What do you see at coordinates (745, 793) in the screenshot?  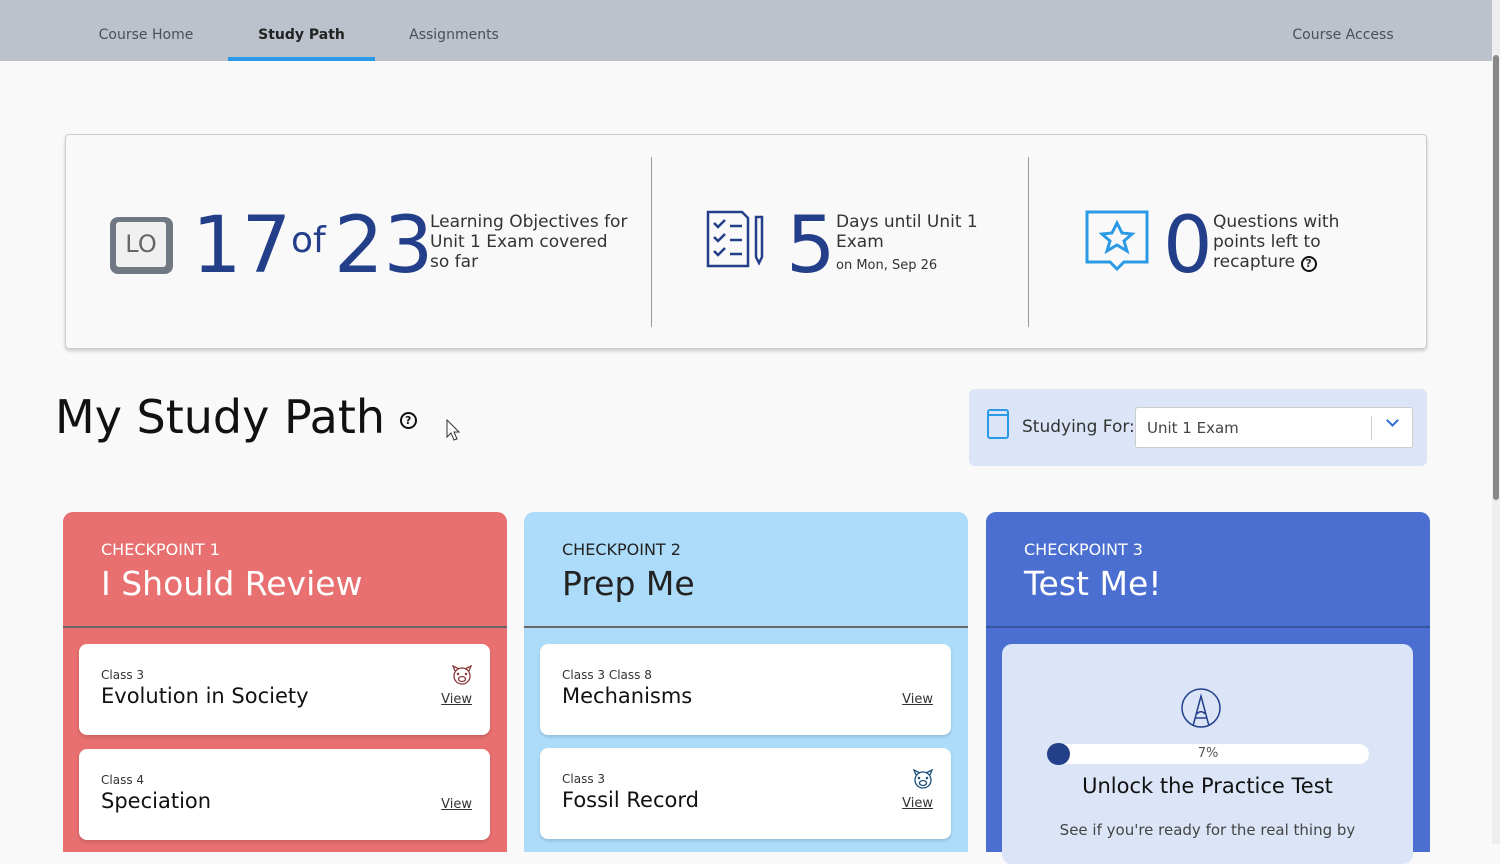 I see `list-item: Class 3 Fossil Record View` at bounding box center [745, 793].